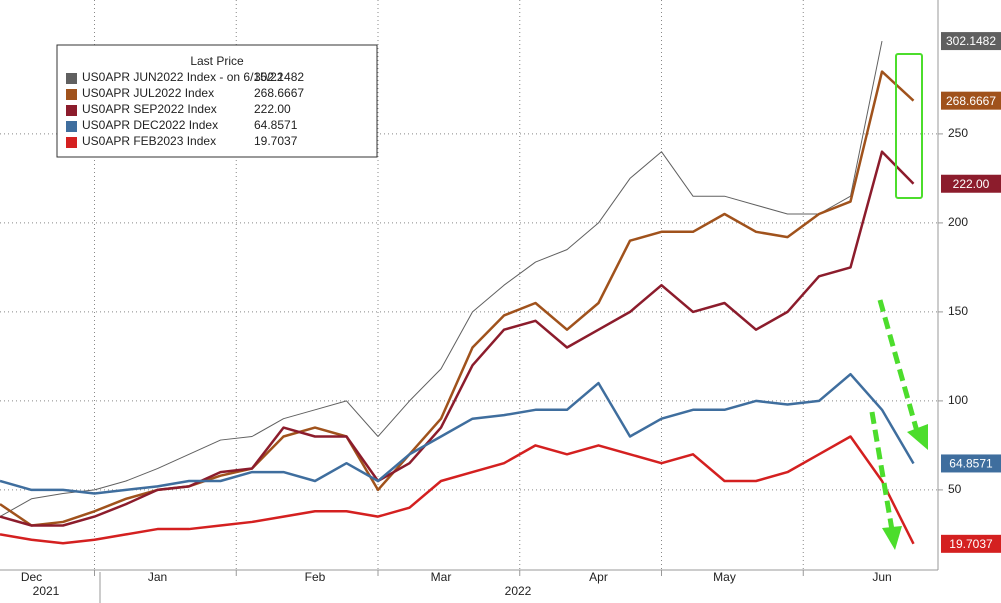 Image resolution: width=1001 pixels, height=603 pixels. I want to click on legend-label: US0APR DEC2022 Index, so click(150, 125).